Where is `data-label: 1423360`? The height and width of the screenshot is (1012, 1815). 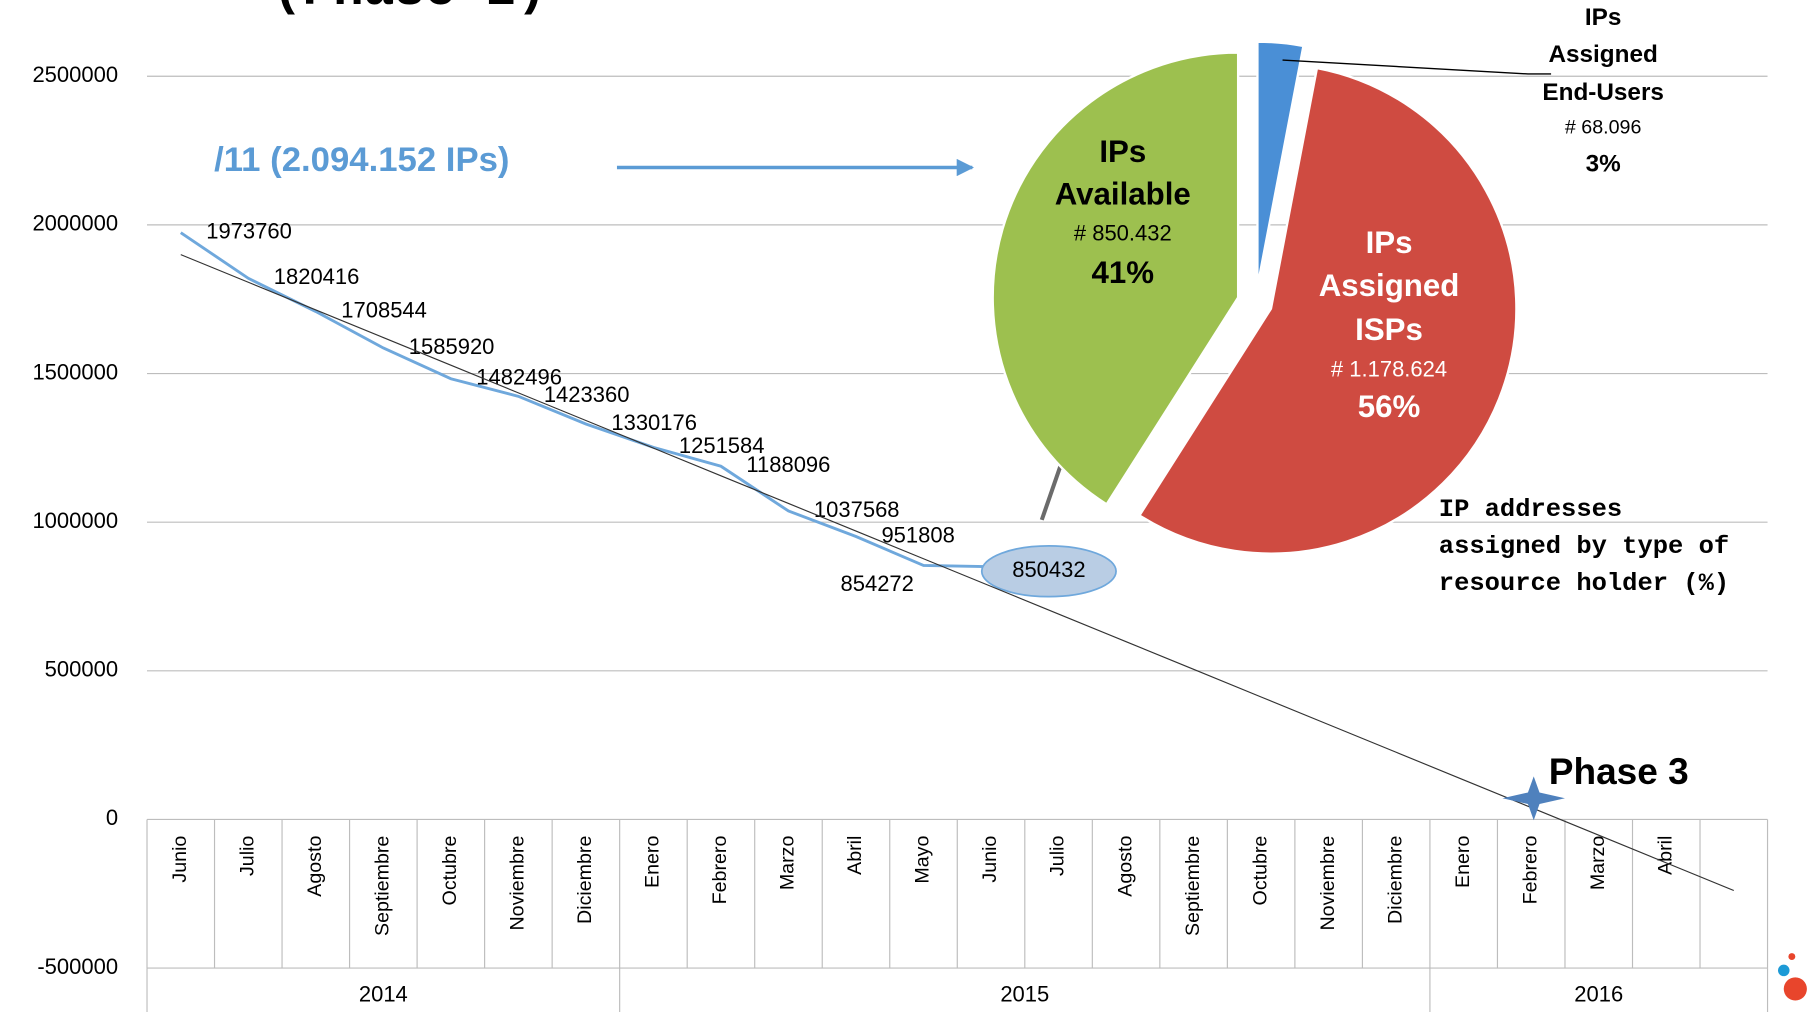
data-label: 1423360 is located at coordinates (587, 394).